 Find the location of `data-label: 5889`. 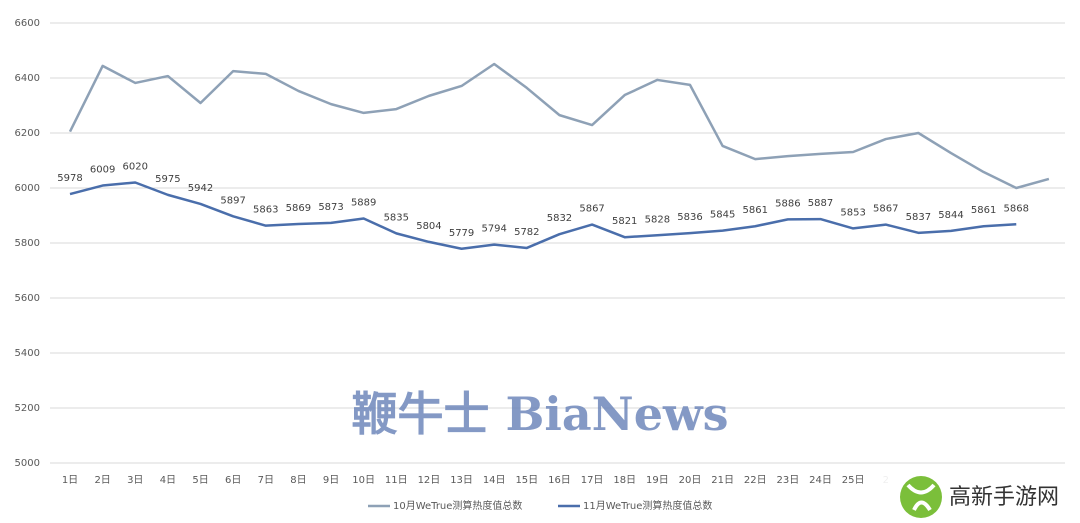

data-label: 5889 is located at coordinates (363, 203).